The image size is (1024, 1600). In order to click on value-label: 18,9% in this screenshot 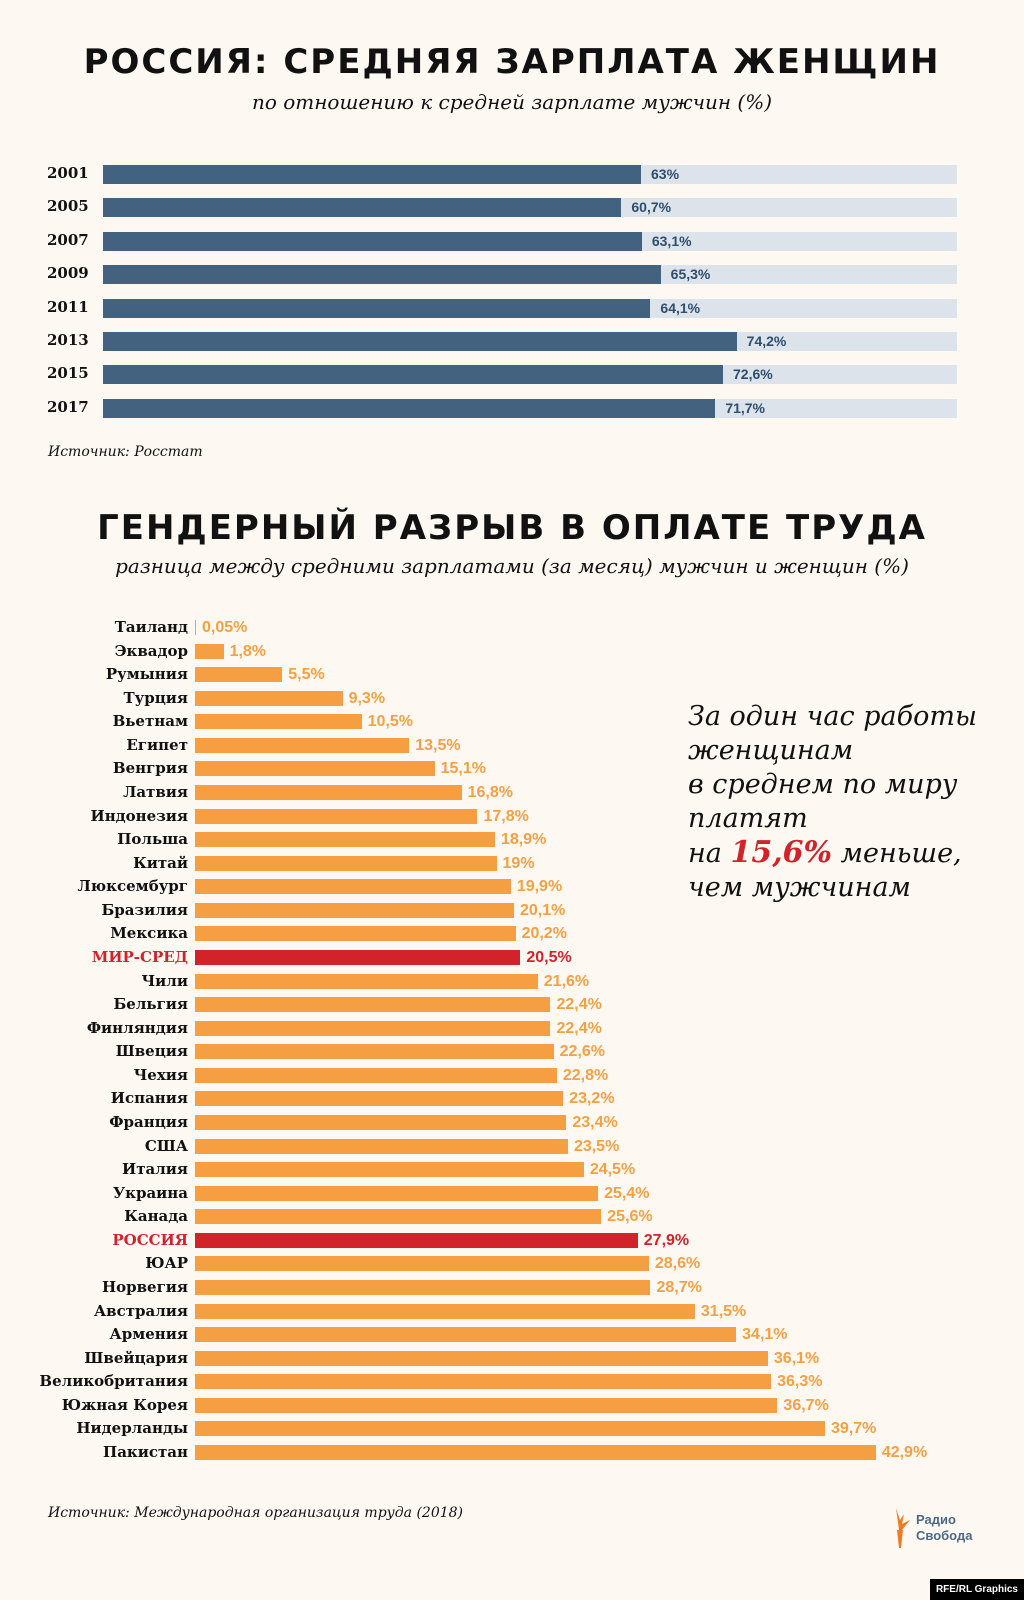, I will do `click(523, 840)`.